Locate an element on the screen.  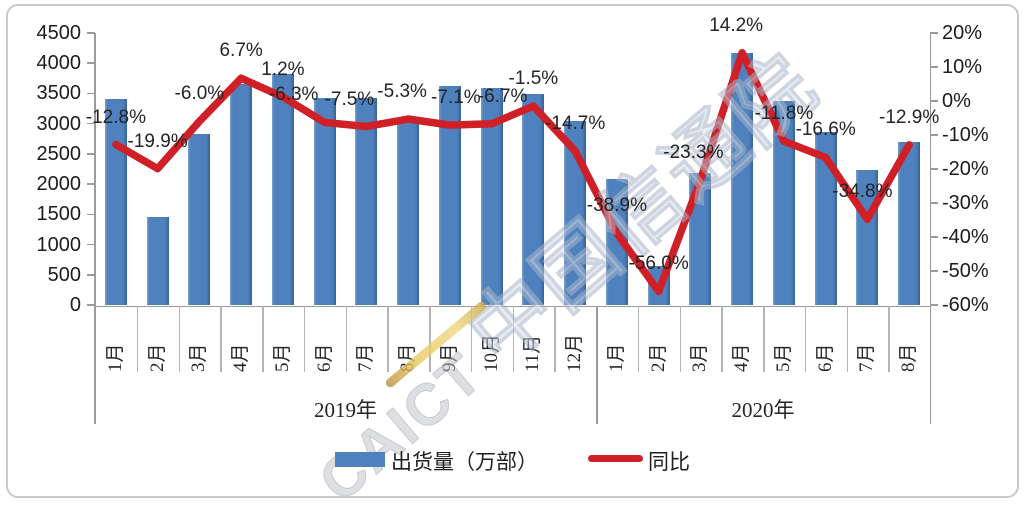
legend-line-swatch is located at coordinates (615, 458).